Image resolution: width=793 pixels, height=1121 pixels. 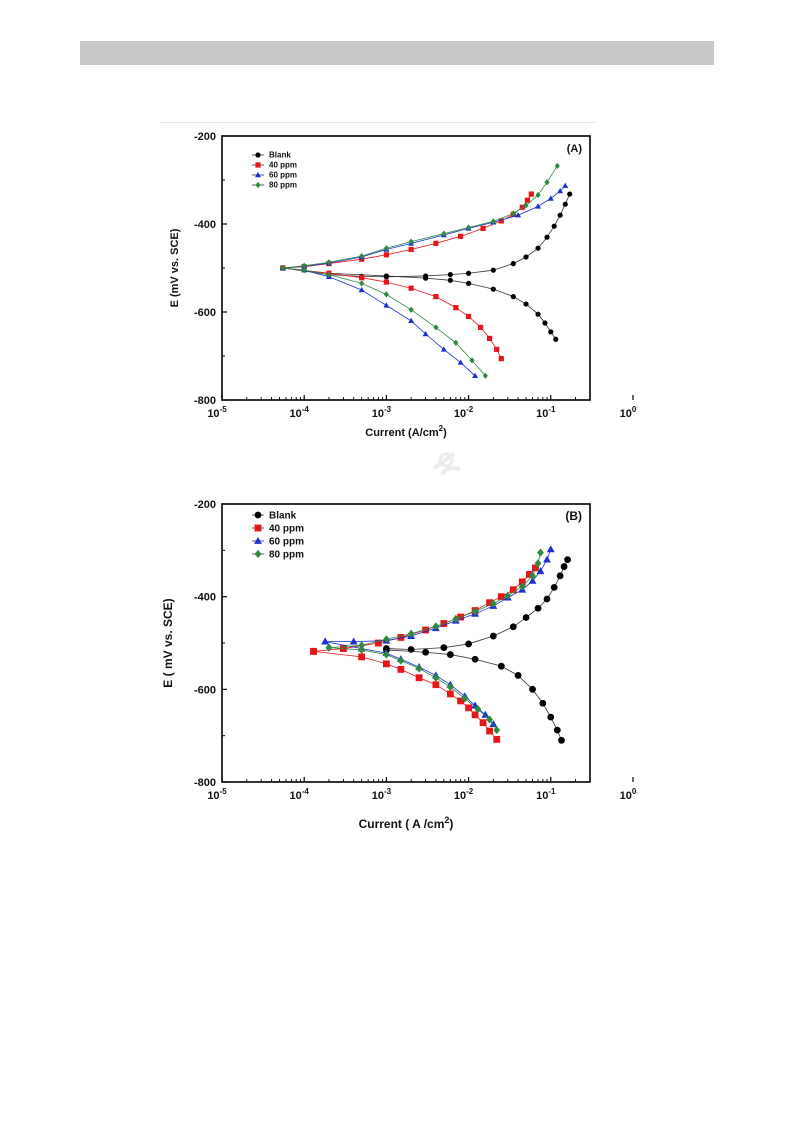 I want to click on x-tick-label: 10⁻¹, so click(x=546, y=794).